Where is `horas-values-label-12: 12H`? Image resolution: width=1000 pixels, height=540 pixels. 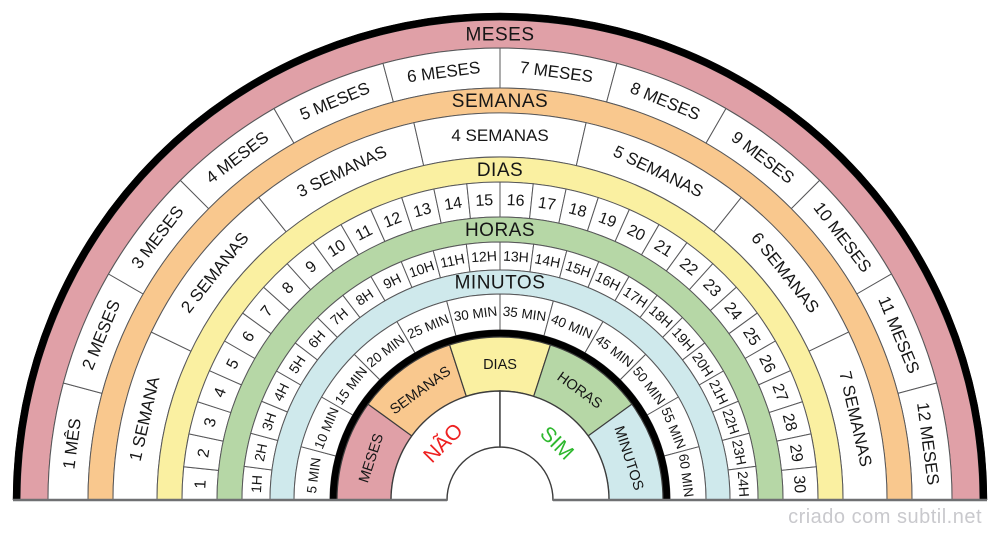 horas-values-label-12: 12H is located at coordinates (484, 257).